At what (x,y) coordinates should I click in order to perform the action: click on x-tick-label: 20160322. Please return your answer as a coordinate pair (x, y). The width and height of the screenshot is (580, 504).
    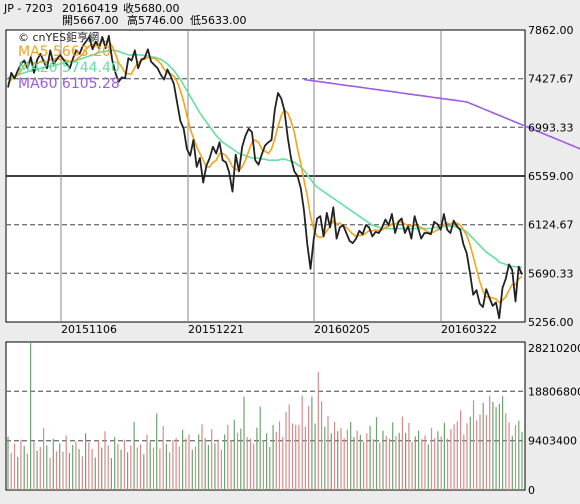
    Looking at the image, I should click on (469, 329).